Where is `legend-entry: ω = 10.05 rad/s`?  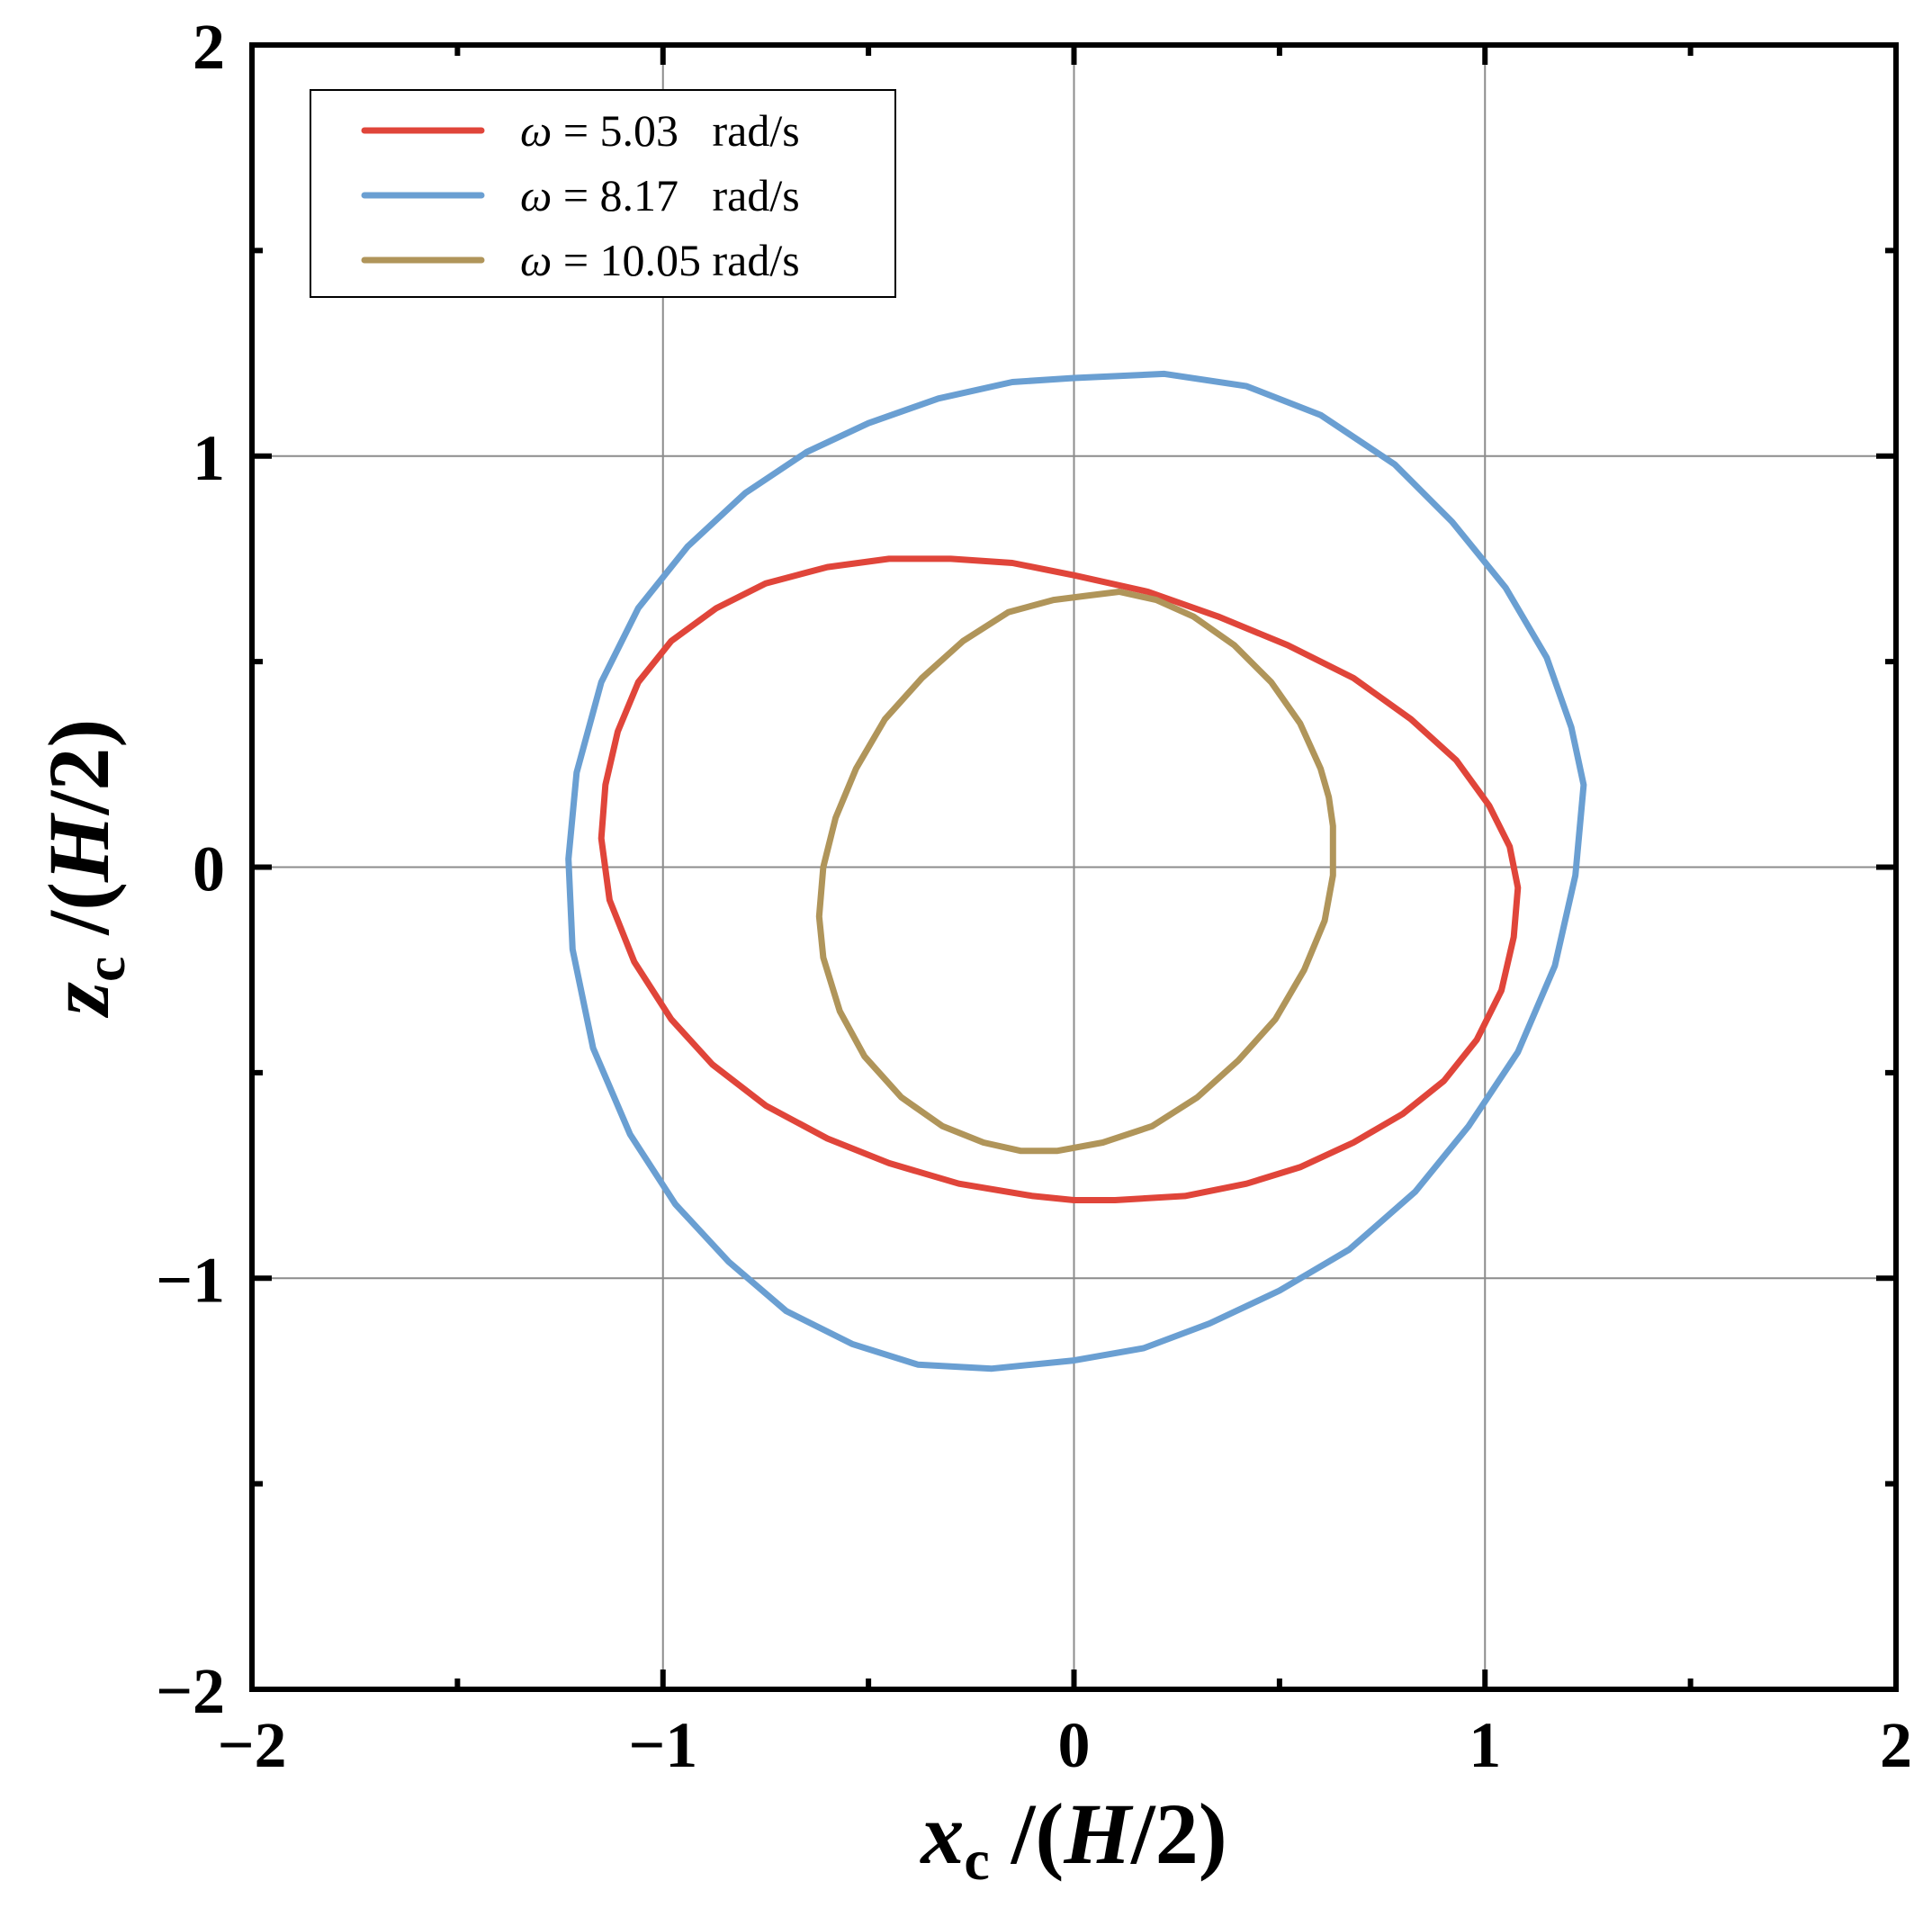 legend-entry: ω = 10.05 rad/s is located at coordinates (580, 260).